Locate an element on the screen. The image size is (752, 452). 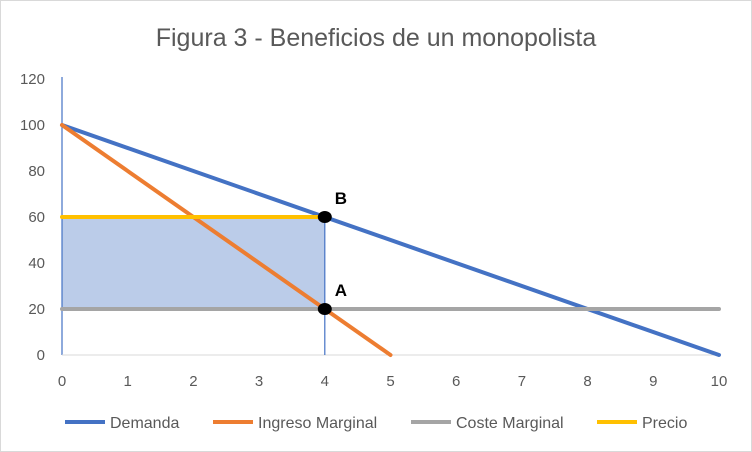
x-tick-label: 4 is located at coordinates (325, 381).